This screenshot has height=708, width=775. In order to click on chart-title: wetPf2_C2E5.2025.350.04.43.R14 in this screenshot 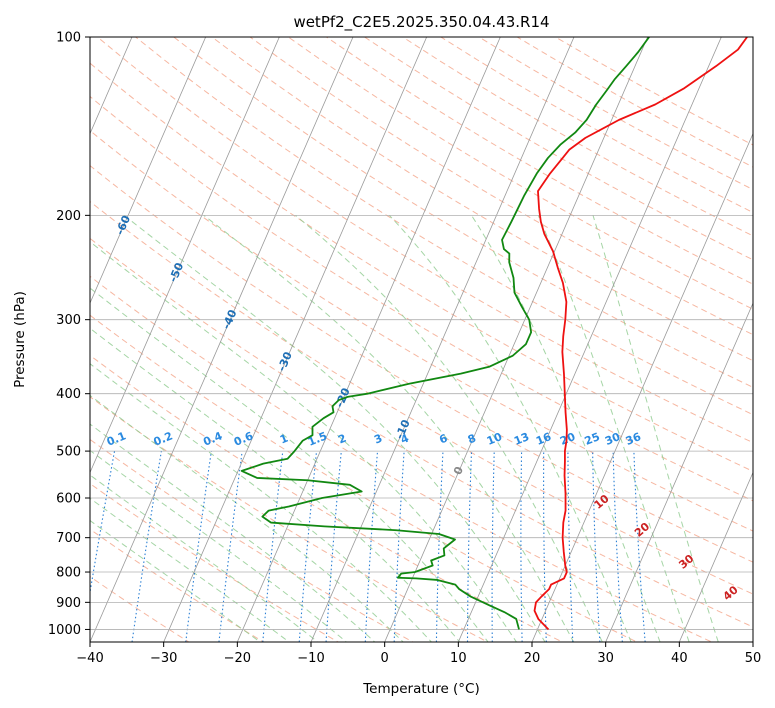, I will do `click(421, 22)`.